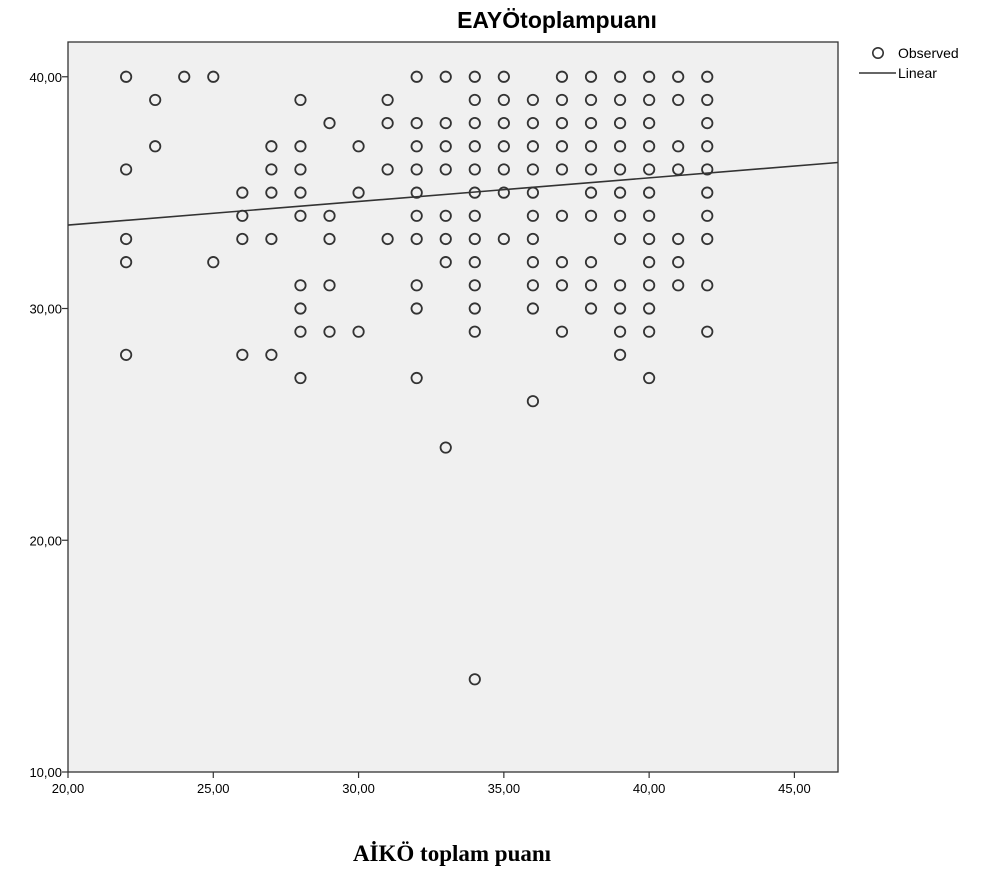 The height and width of the screenshot is (888, 986). Describe the element at coordinates (794, 788) in the screenshot. I see `x-tick-label: 45,00` at that location.